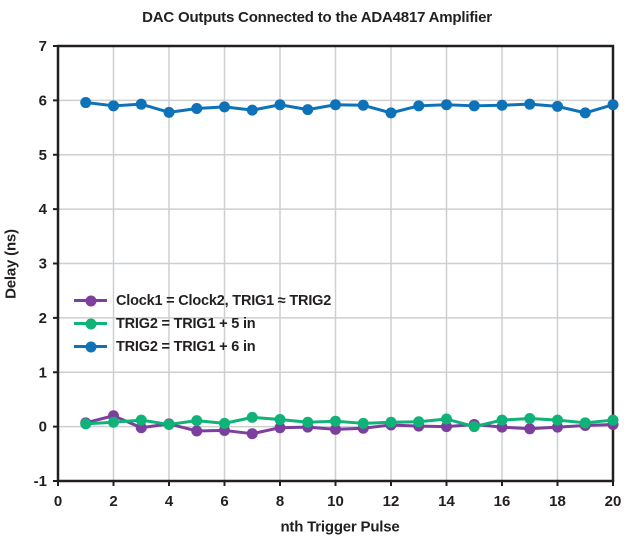  I want to click on y-tick-label: -1, so click(40, 481).